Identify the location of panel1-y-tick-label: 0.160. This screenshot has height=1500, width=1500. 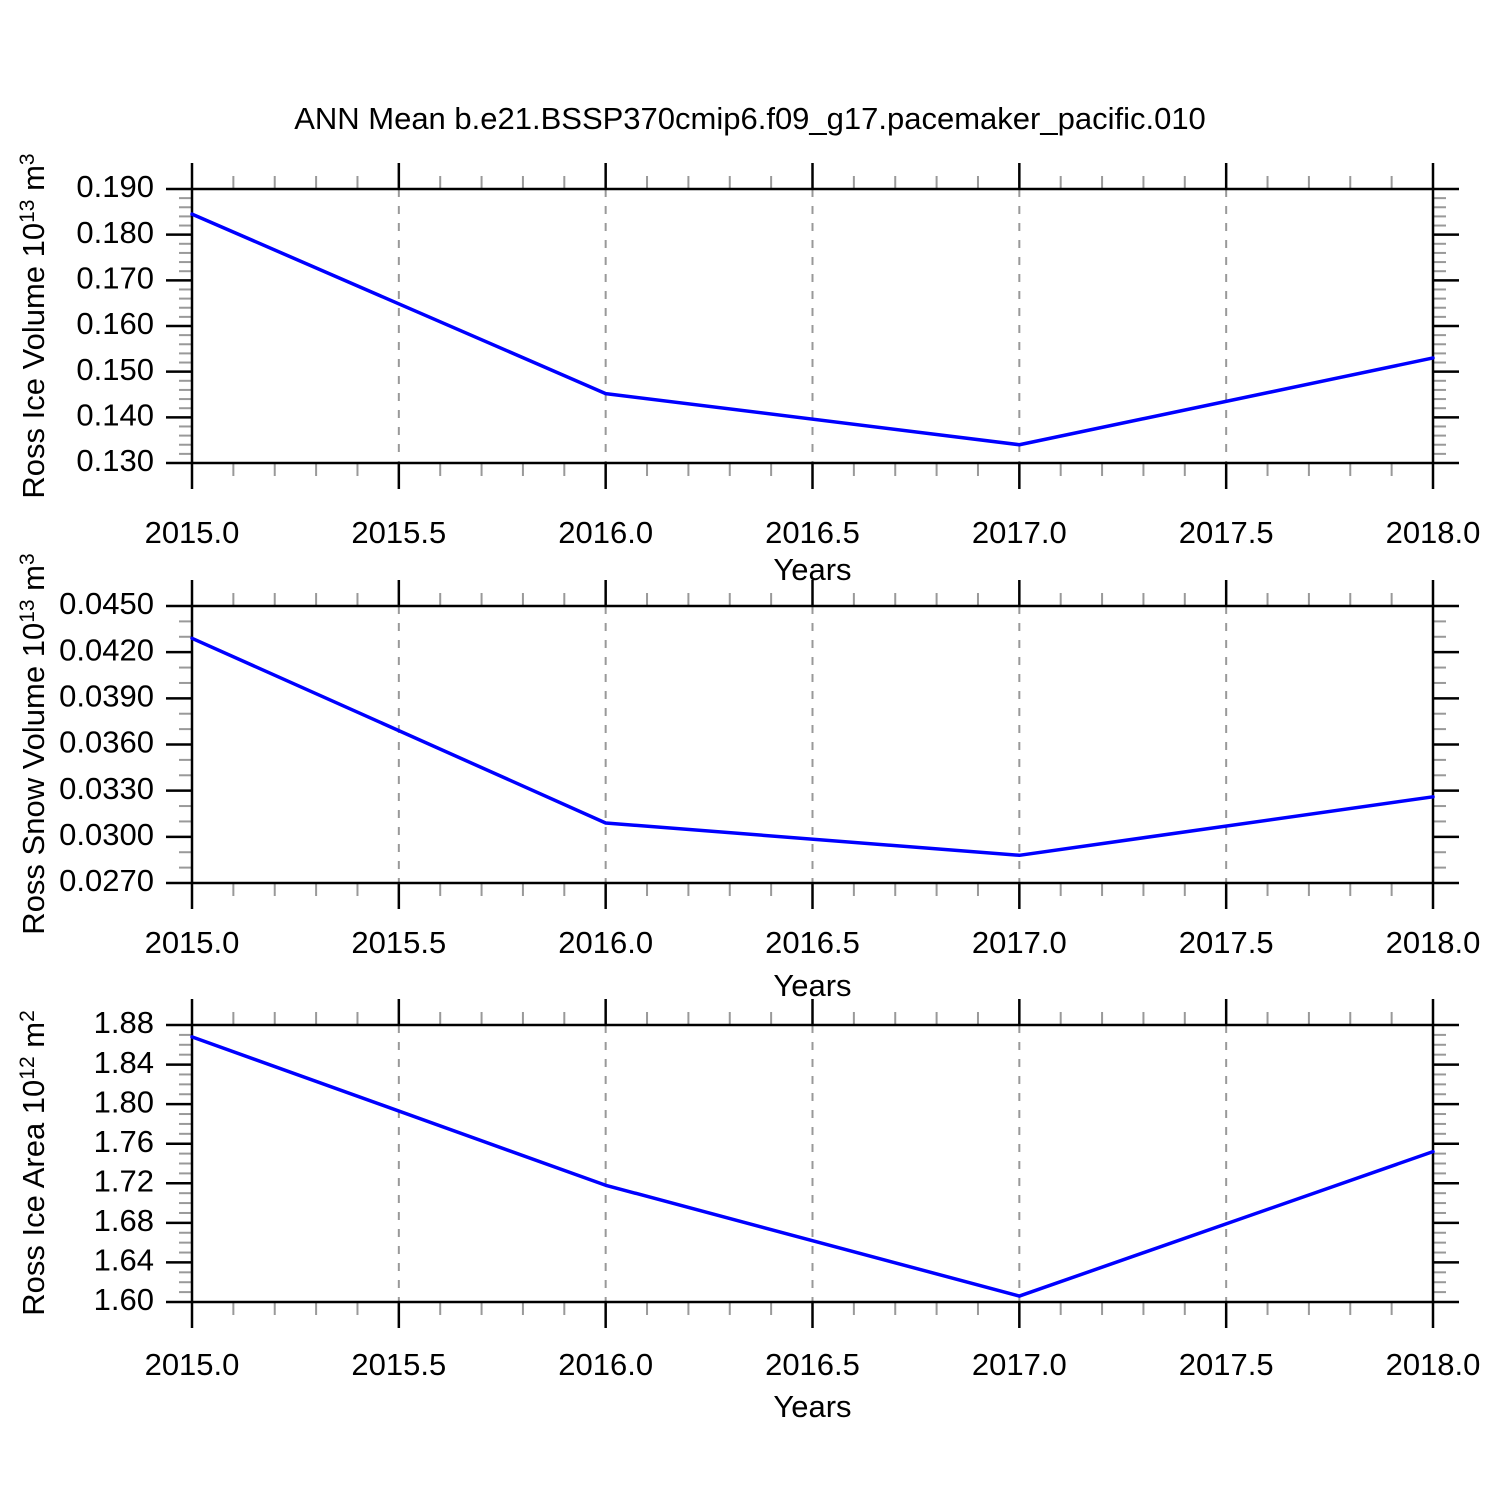
(115, 323).